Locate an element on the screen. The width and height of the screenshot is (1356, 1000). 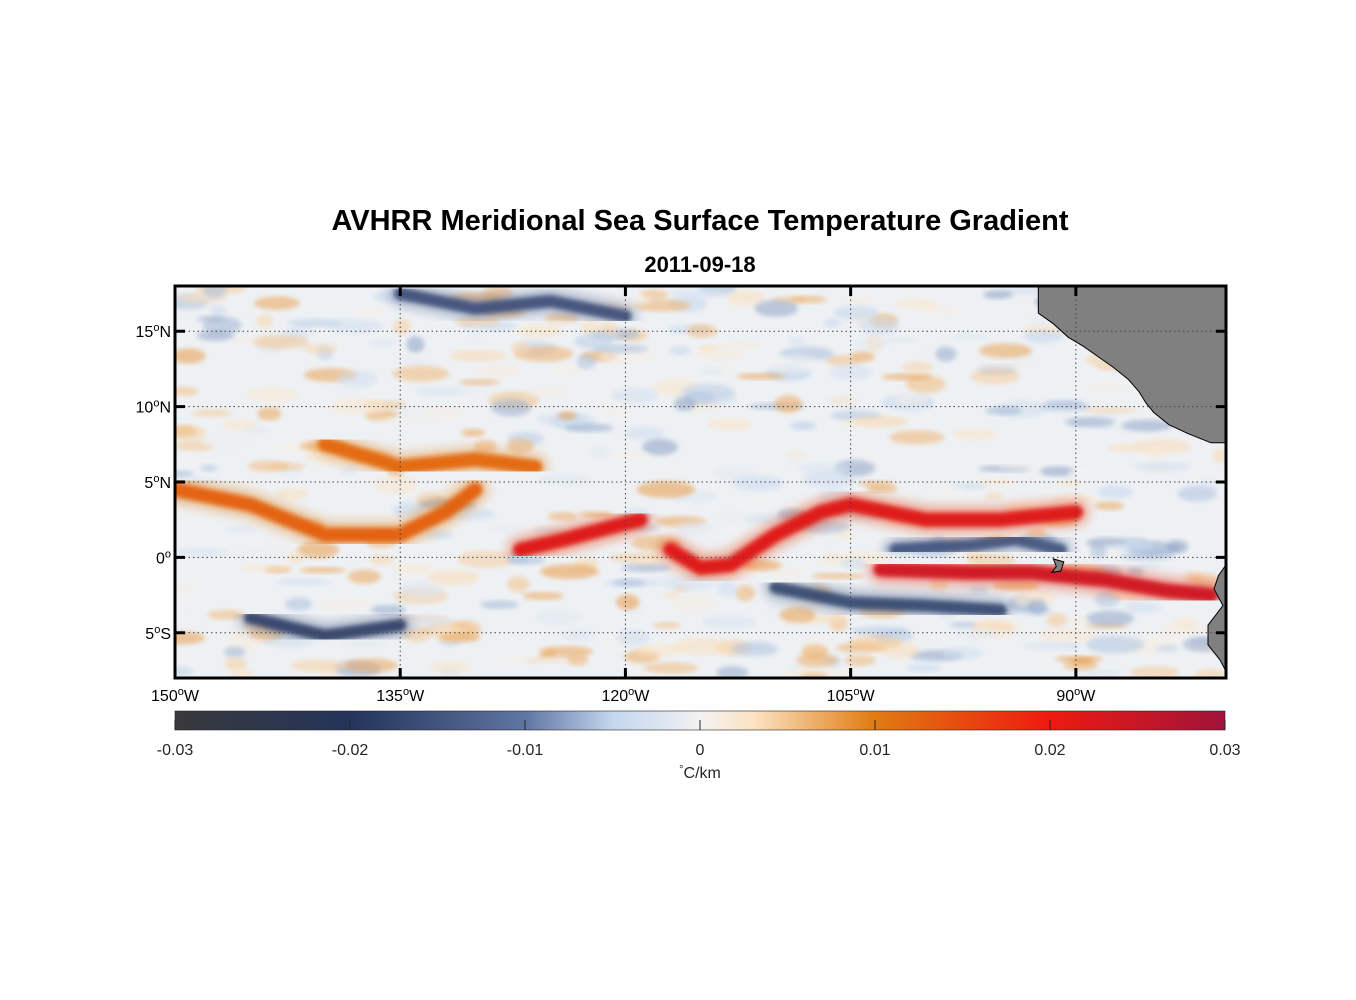
lat-tick-label: 10oN is located at coordinates (153, 407).